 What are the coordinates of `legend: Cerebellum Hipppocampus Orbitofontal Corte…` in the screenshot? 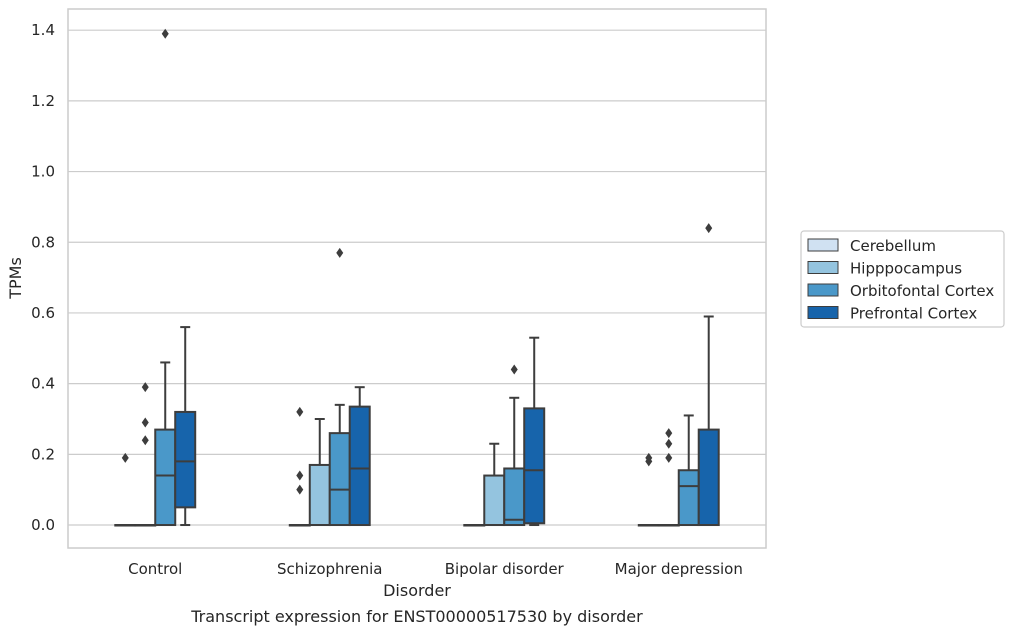 It's located at (902, 279).